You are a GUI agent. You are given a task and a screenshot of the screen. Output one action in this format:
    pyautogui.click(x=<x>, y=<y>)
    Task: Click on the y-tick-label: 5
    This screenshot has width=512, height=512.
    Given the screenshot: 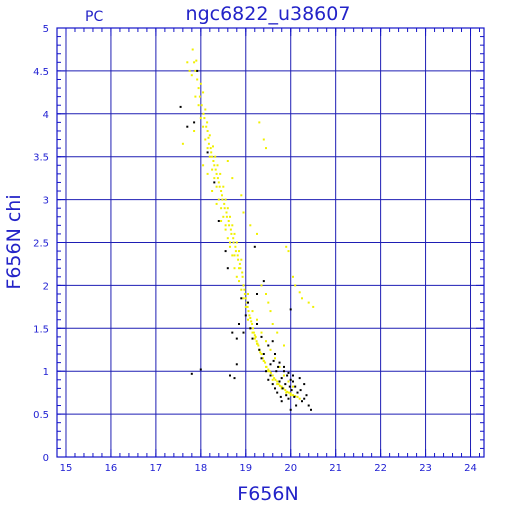 What is the action you would take?
    pyautogui.click(x=46, y=29)
    